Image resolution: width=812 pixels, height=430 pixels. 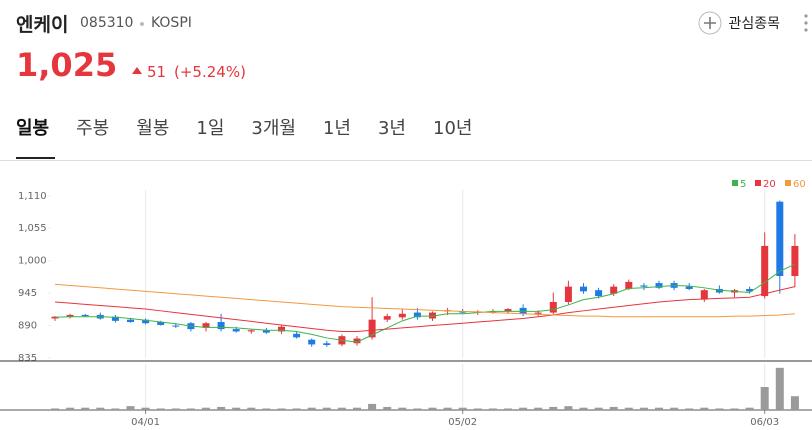 I want to click on tab: 일봉, so click(x=33, y=128).